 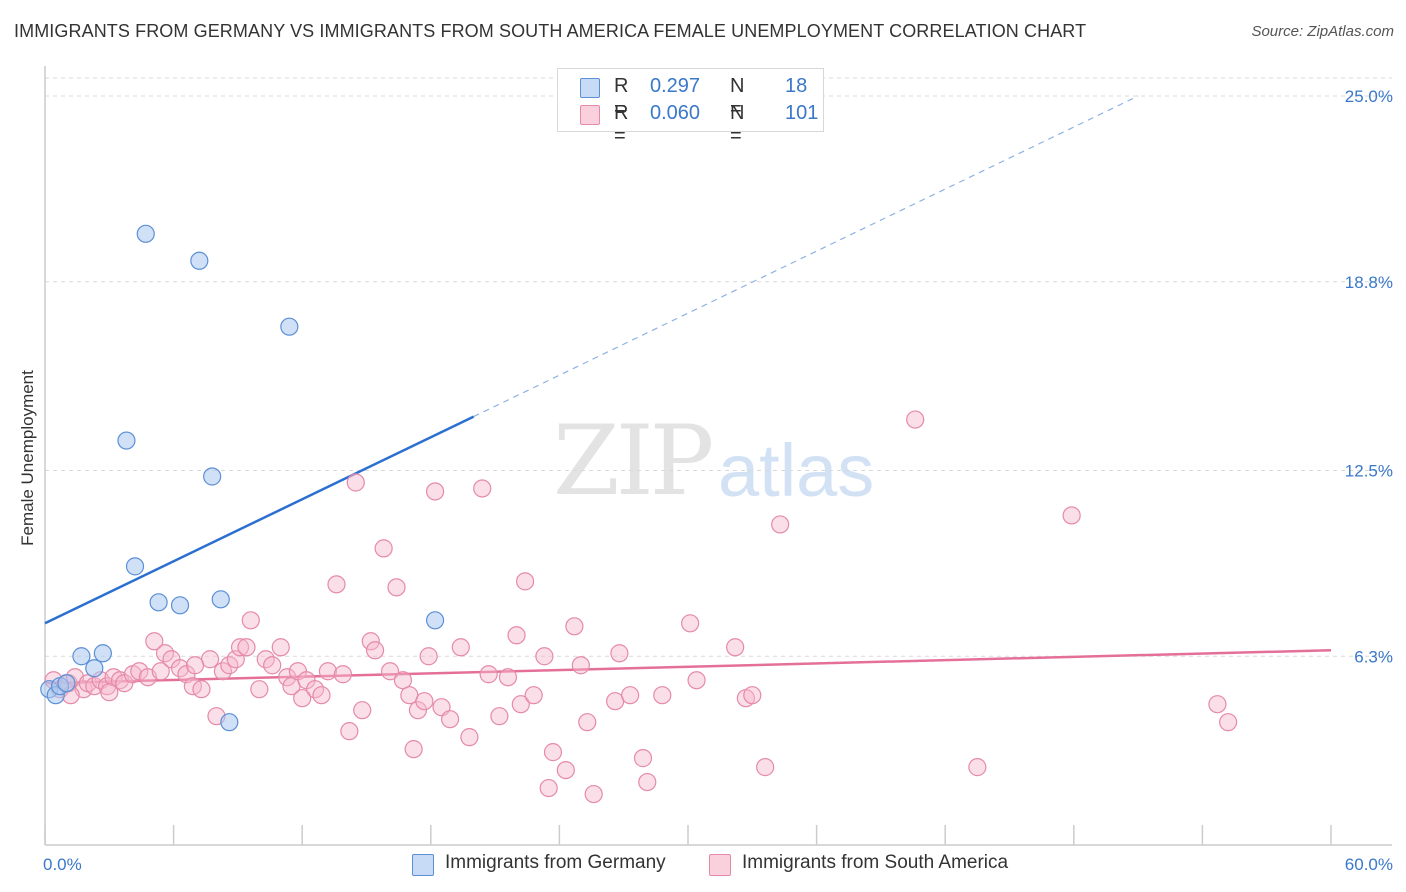 I want to click on stats-legend: R = 0.297 N = 18 R = 0.060 N = 101, so click(x=690, y=107).